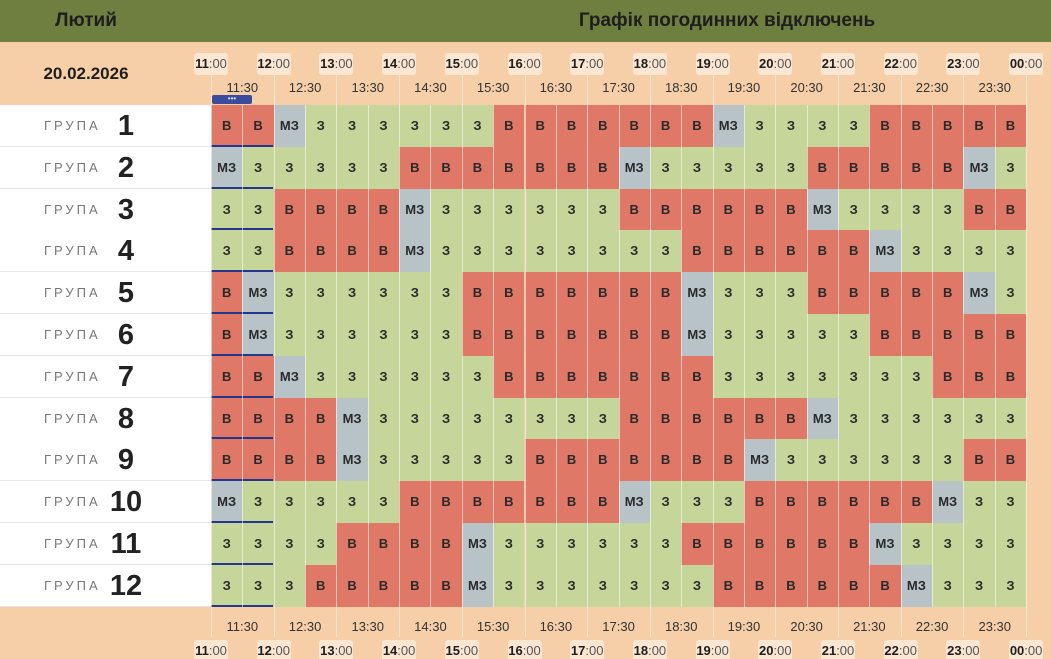 Image resolution: width=1051 pixels, height=659 pixels. What do you see at coordinates (954, 650) in the screenshot?
I see `hour-number: 23` at bounding box center [954, 650].